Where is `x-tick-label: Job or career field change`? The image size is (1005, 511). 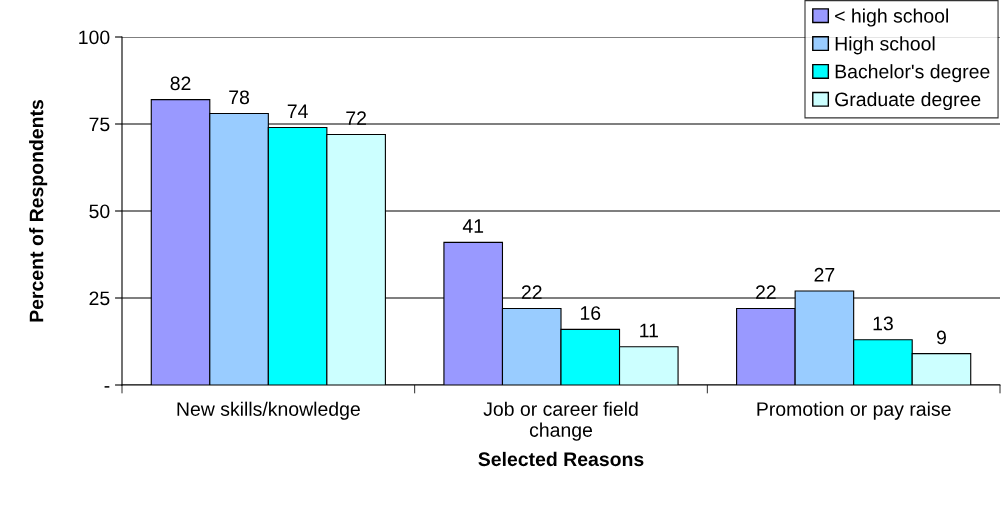 x-tick-label: Job or career field change is located at coordinates (560, 421).